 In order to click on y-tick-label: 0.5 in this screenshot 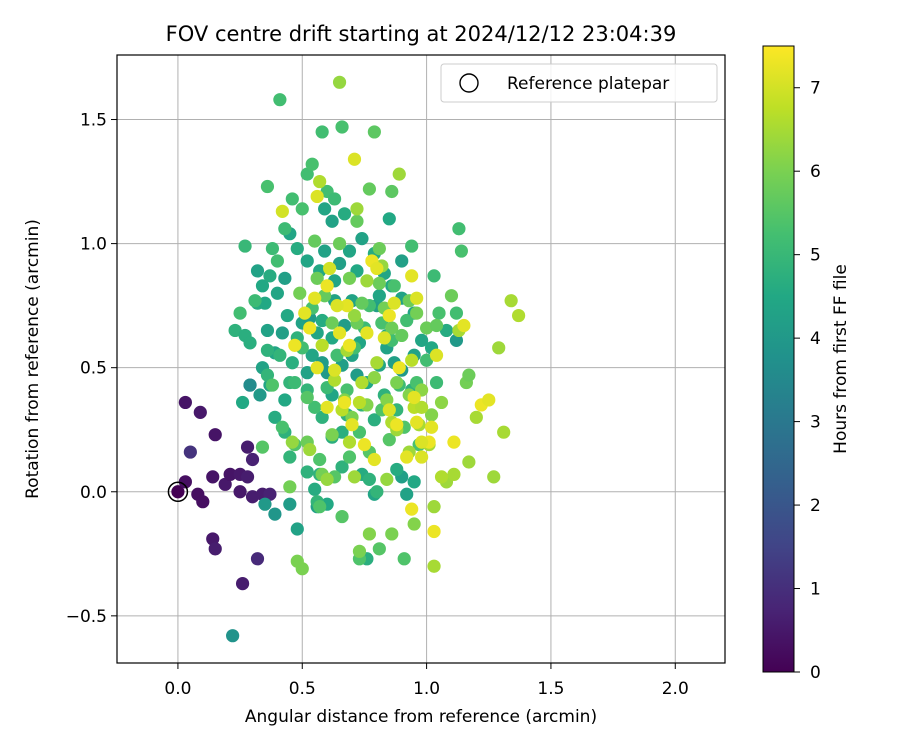, I will do `click(93, 369)`.